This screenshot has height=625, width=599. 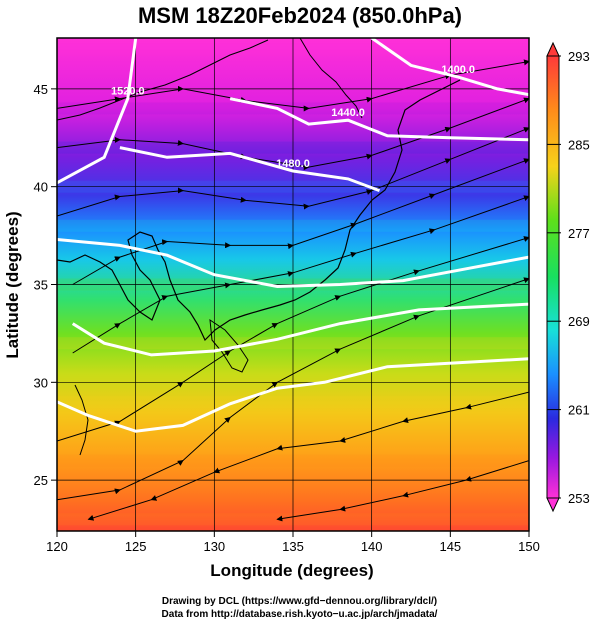 I want to click on y-tick-label: 30, so click(x=41, y=382).